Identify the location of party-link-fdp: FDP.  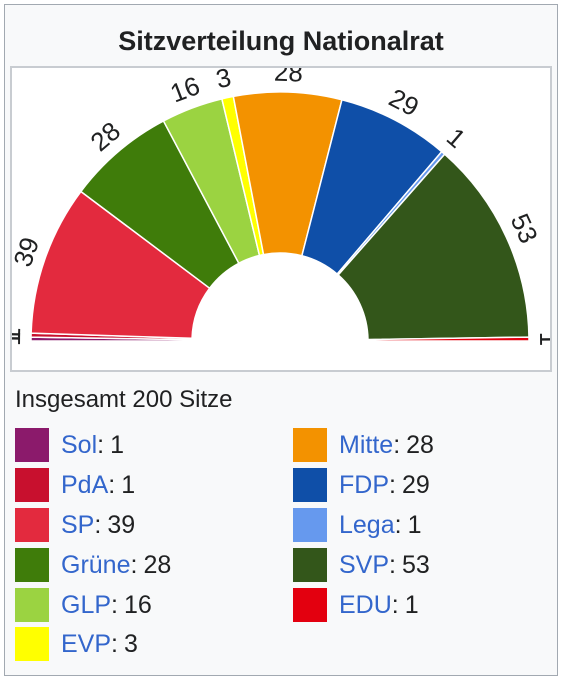
(364, 484).